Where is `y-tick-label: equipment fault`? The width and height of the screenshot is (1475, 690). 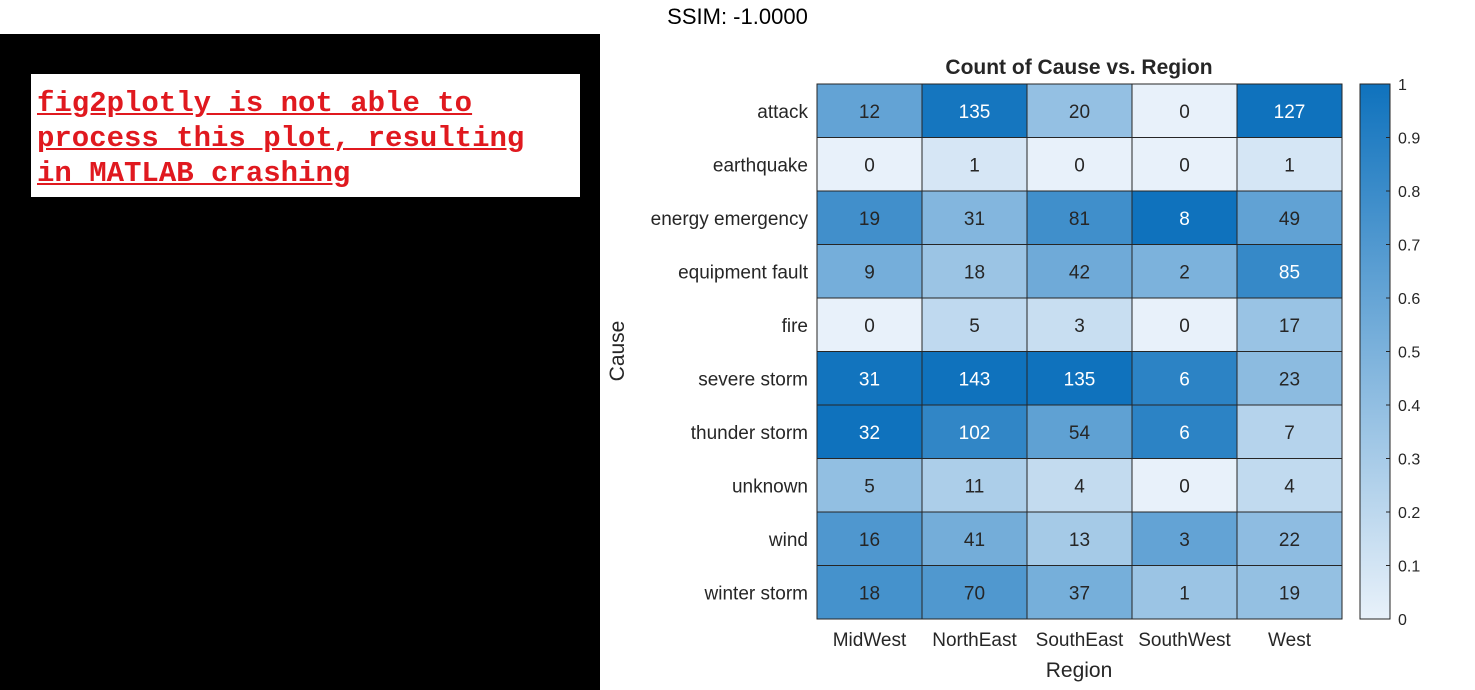 y-tick-label: equipment fault is located at coordinates (743, 272).